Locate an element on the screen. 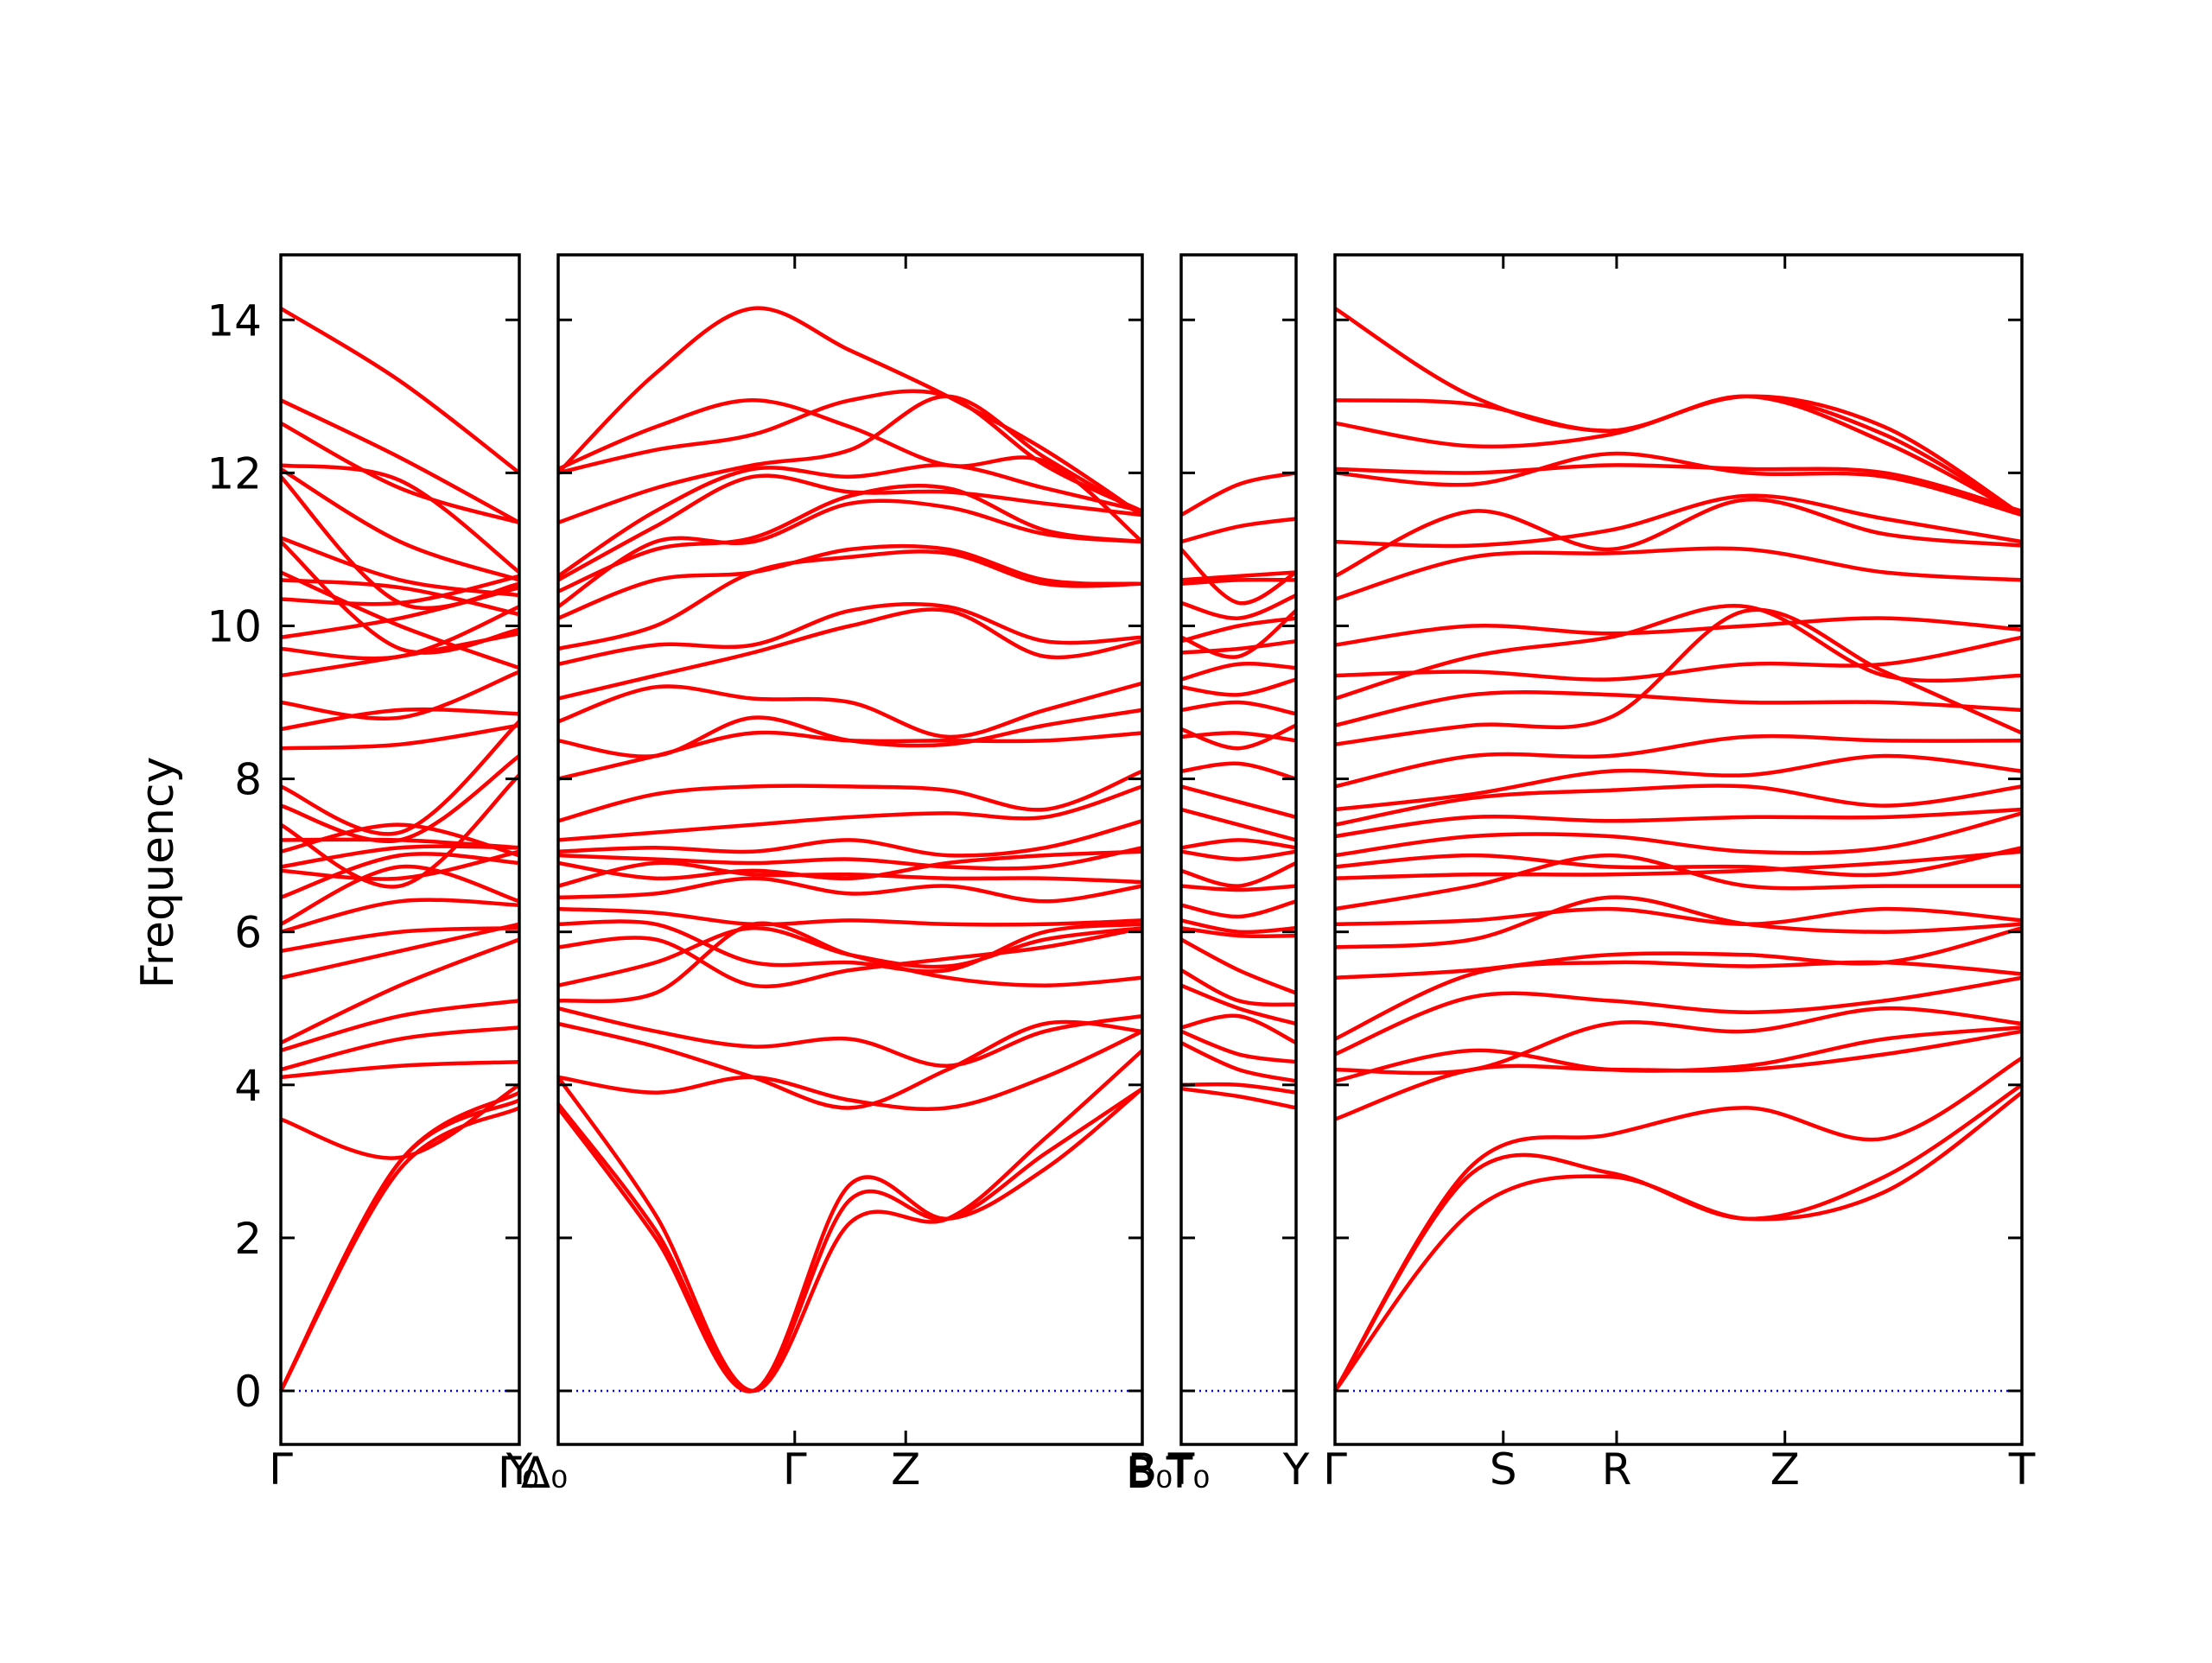  y-axis-label: Frequency is located at coordinates (158, 873).